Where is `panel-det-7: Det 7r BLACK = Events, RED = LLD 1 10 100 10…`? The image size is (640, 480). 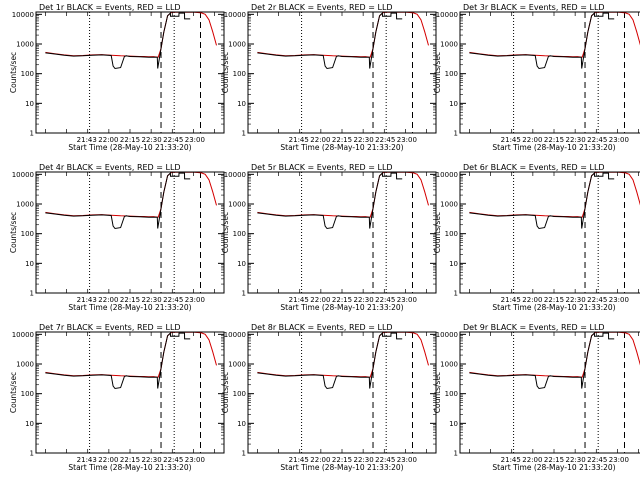
panel-det-7: Det 7r BLACK = Events, RED = LLD 1 10 100 10… is located at coordinates (117, 397).